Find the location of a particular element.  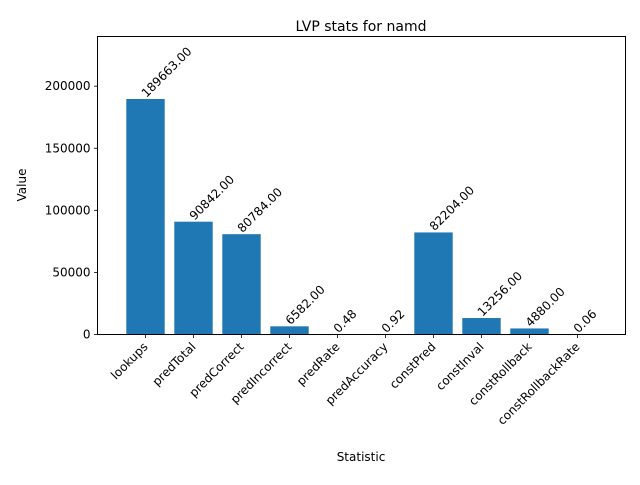

y-tick-label: 0 is located at coordinates (87, 335).